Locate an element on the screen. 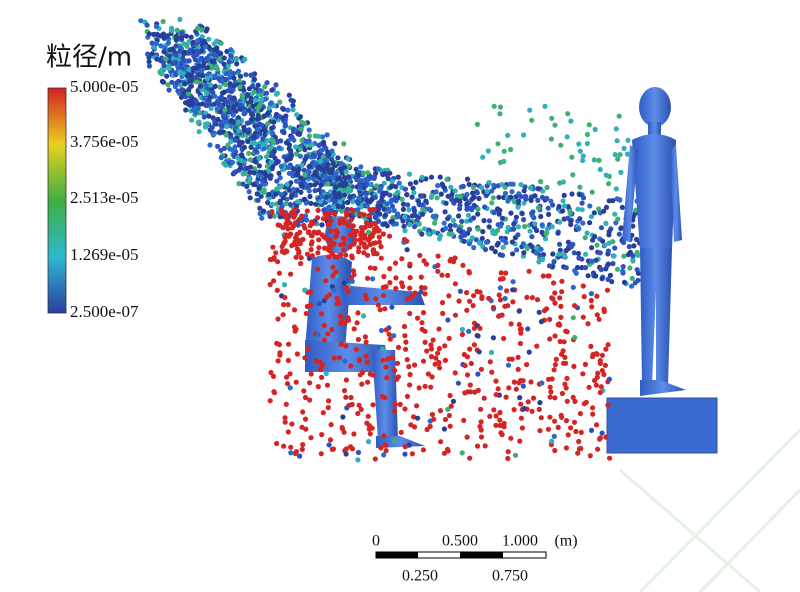  scale-label: 0.250 is located at coordinates (420, 576).